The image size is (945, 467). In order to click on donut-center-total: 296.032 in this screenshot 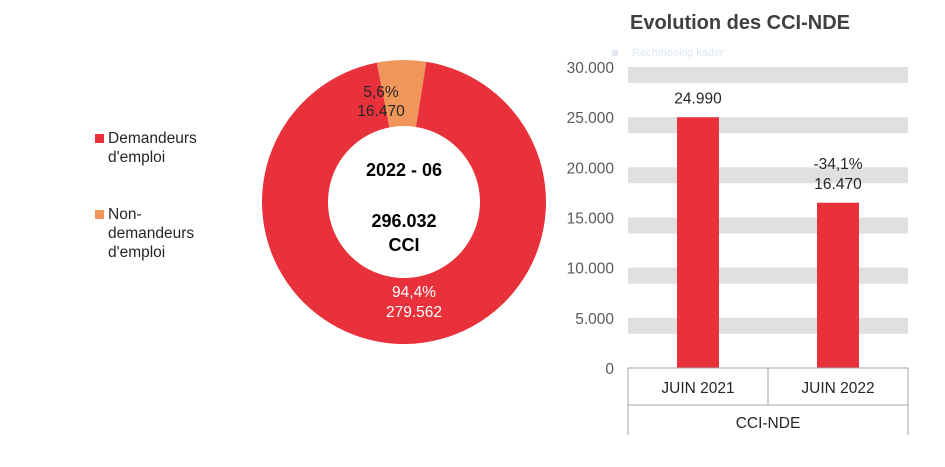, I will do `click(403, 221)`.